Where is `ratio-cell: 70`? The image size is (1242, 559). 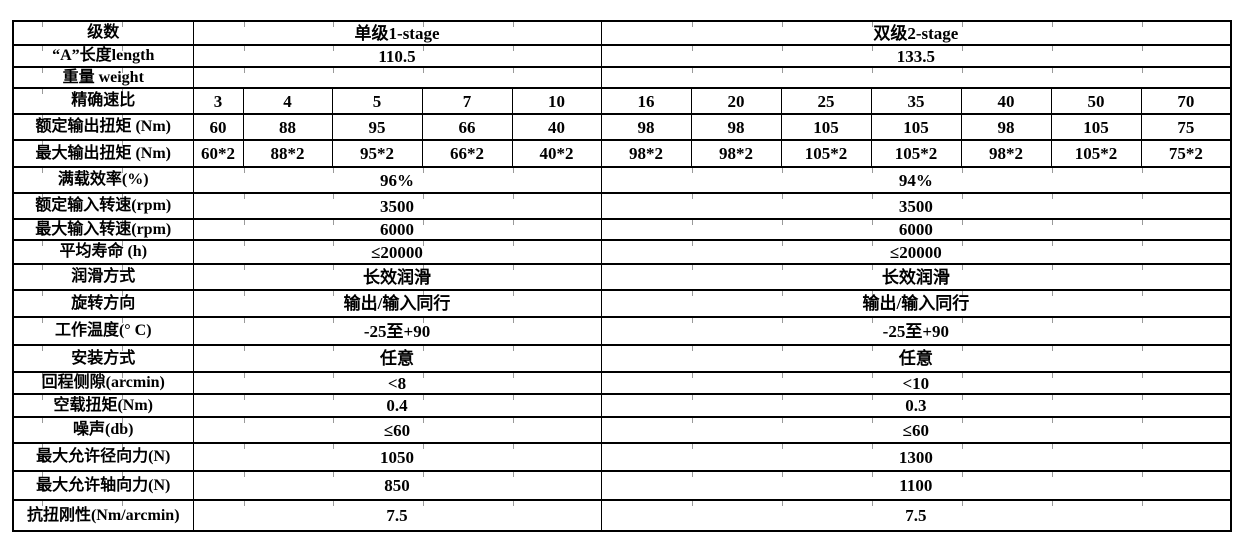 ratio-cell: 70 is located at coordinates (1186, 101).